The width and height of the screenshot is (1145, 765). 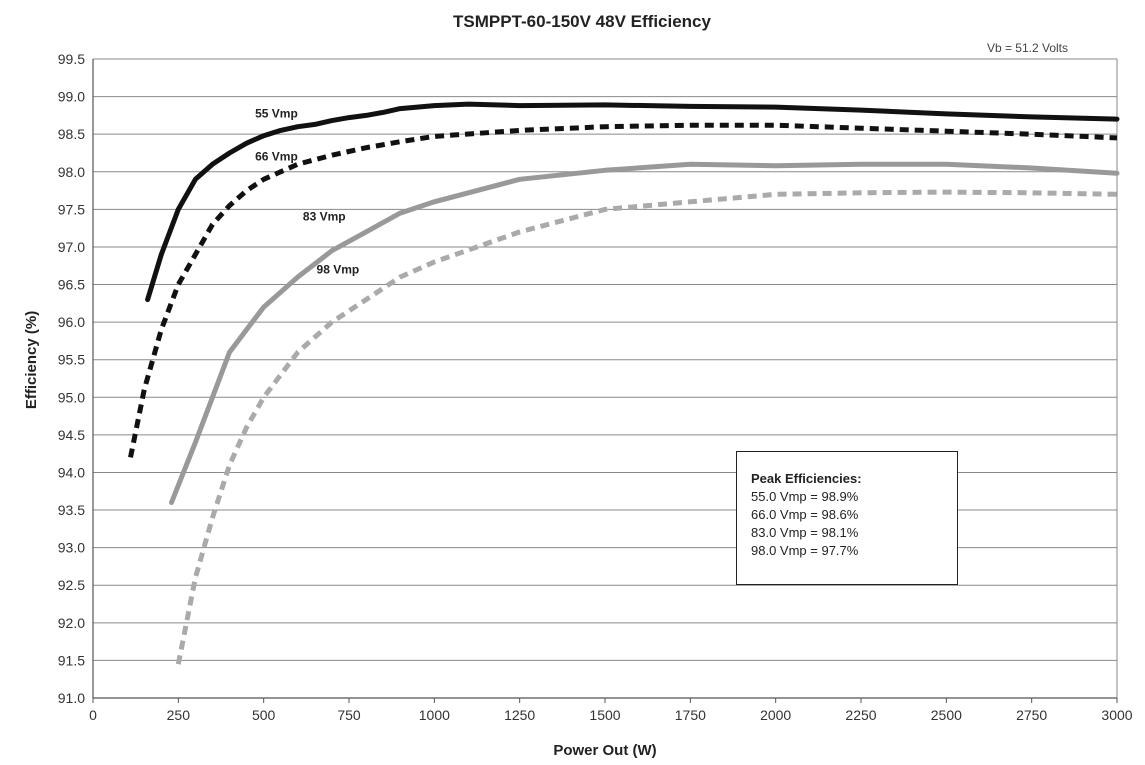 What do you see at coordinates (71, 172) in the screenshot?
I see `y-tick-label: 98.0` at bounding box center [71, 172].